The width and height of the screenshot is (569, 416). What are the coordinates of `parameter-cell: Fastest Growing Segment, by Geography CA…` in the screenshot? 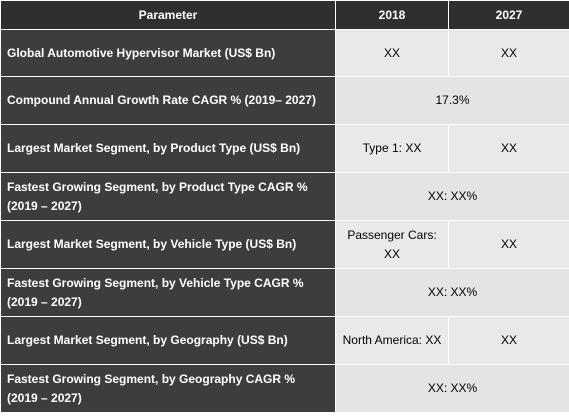 It's located at (168, 388).